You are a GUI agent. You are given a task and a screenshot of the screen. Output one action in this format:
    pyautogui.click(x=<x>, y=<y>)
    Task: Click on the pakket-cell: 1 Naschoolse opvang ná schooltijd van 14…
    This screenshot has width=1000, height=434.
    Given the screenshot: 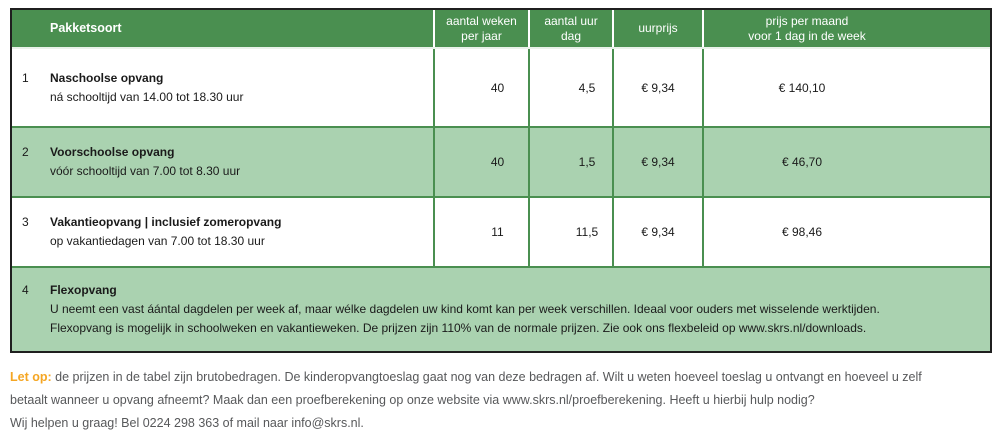 What is the action you would take?
    pyautogui.click(x=222, y=87)
    